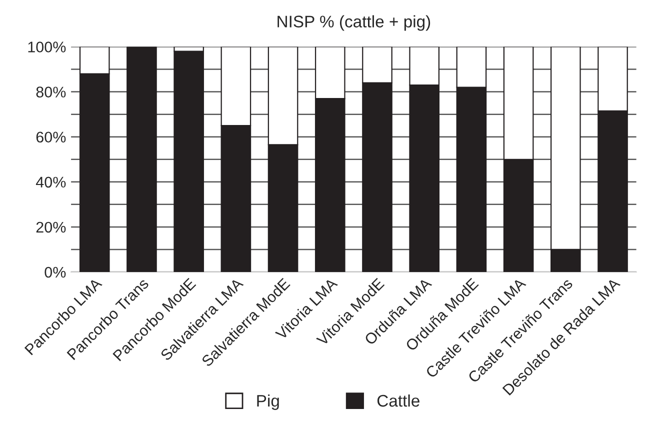 This screenshot has height=425, width=646. I want to click on y-tick-label: 100%, so click(47, 47).